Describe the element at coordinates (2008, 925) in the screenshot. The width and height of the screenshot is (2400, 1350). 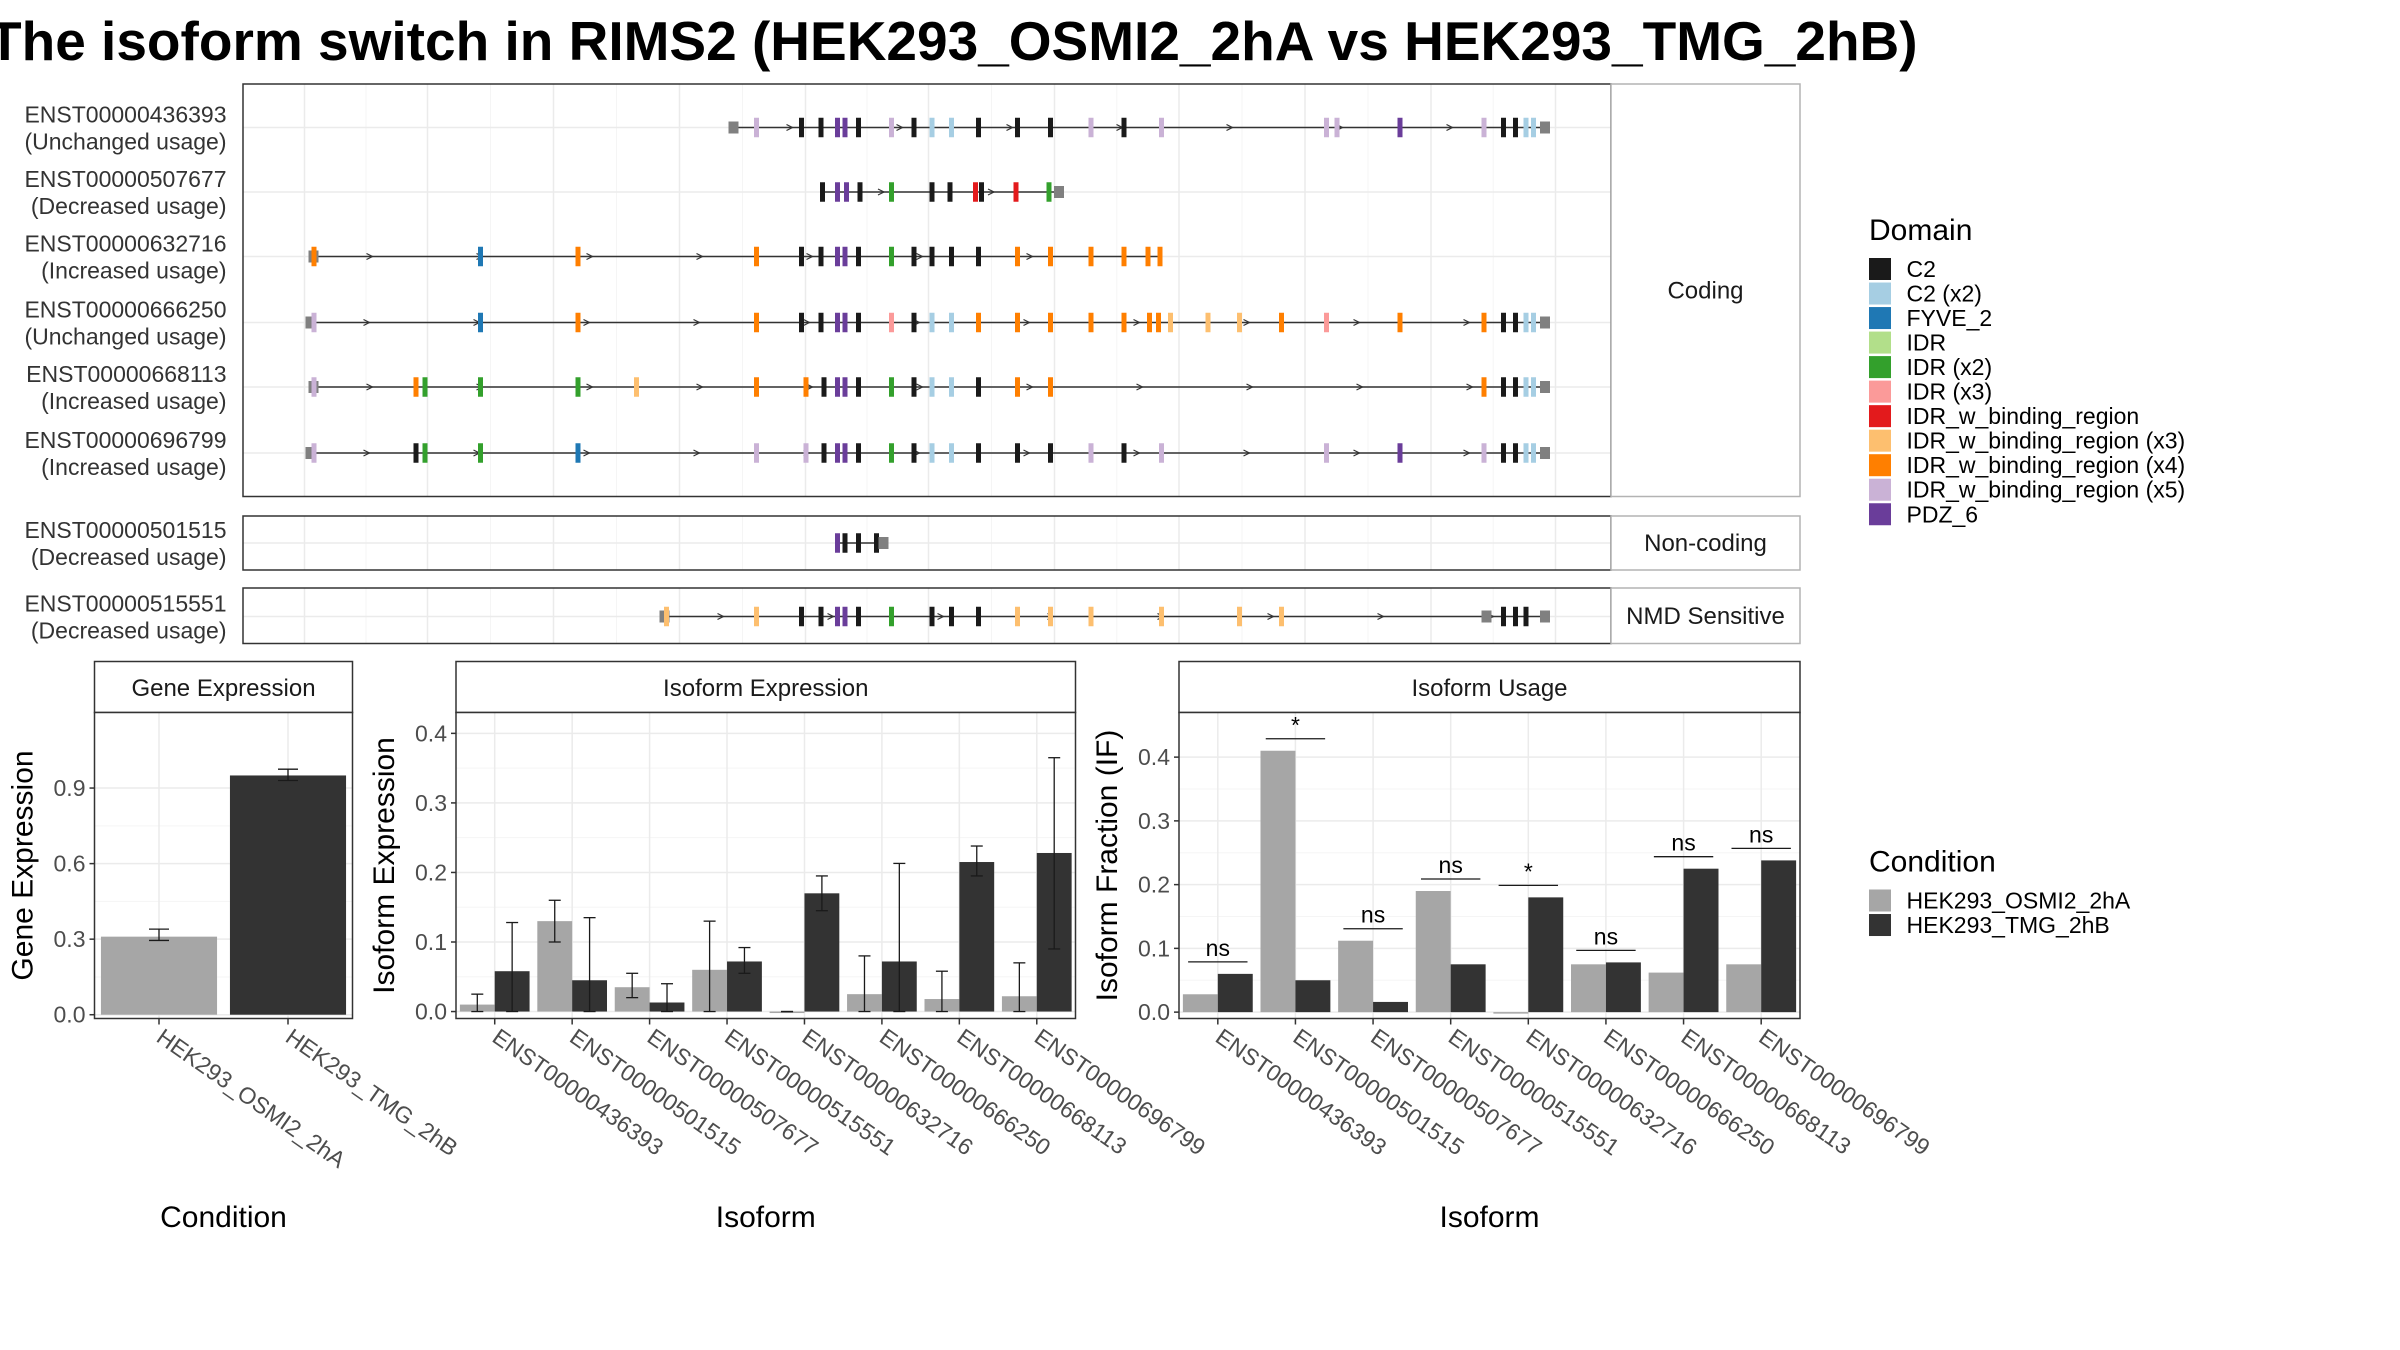
I see `condition-legend-label: HEK293_TMG_2hB` at that location.